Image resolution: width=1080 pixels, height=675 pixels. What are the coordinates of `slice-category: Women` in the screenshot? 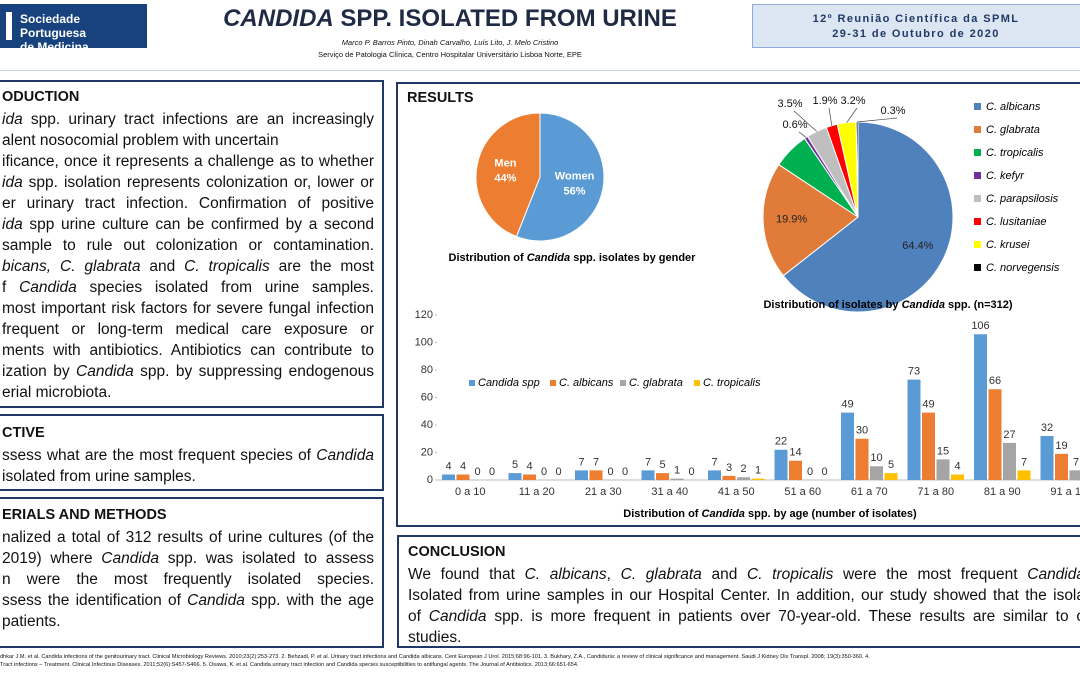 It's located at (575, 177).